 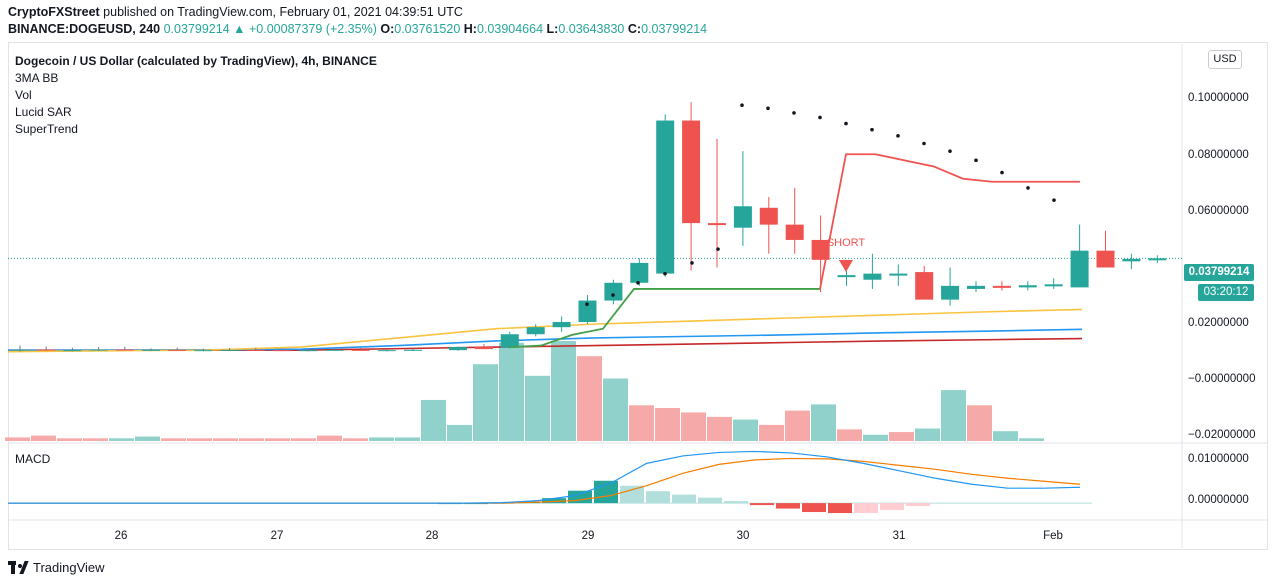 I want to click on last-price: 0.03799214, so click(x=196, y=29).